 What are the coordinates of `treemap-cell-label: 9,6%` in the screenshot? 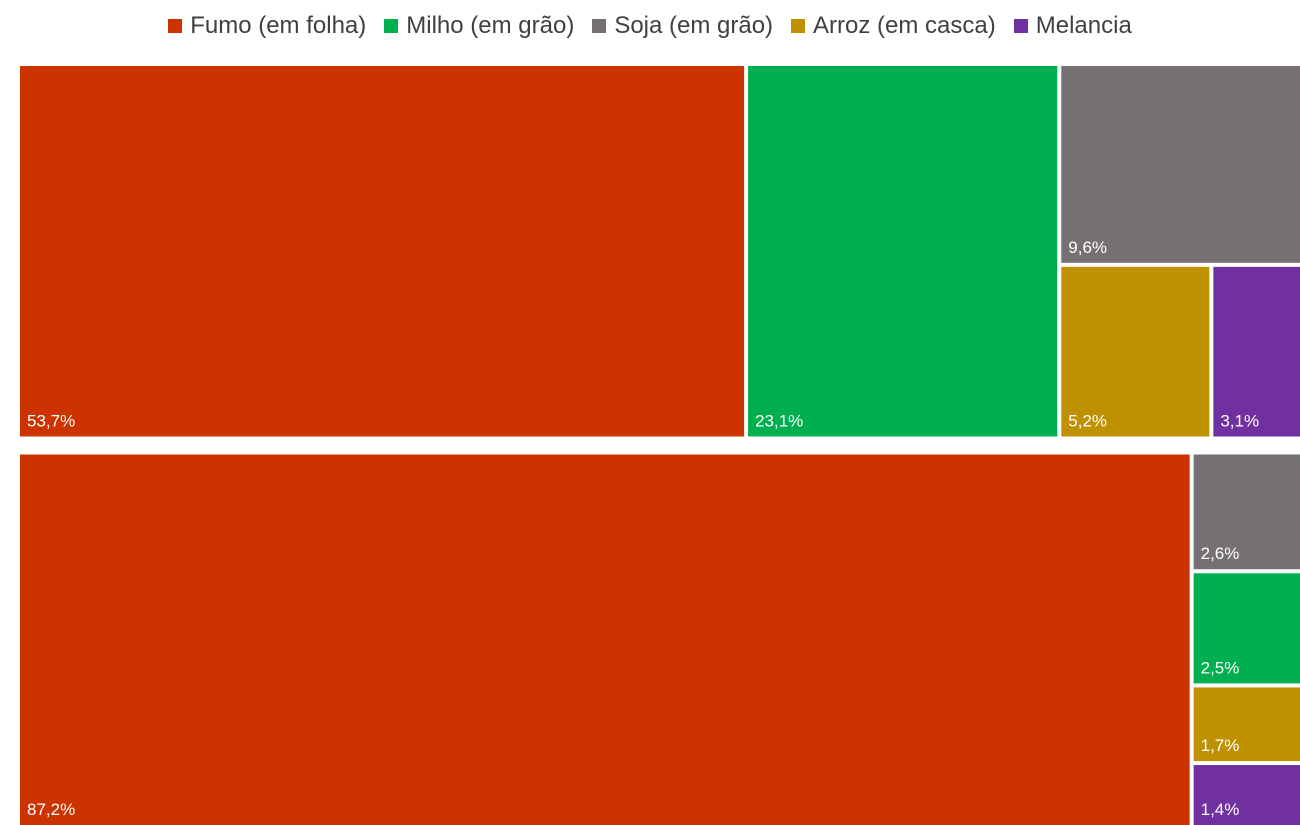 It's located at (1087, 247).